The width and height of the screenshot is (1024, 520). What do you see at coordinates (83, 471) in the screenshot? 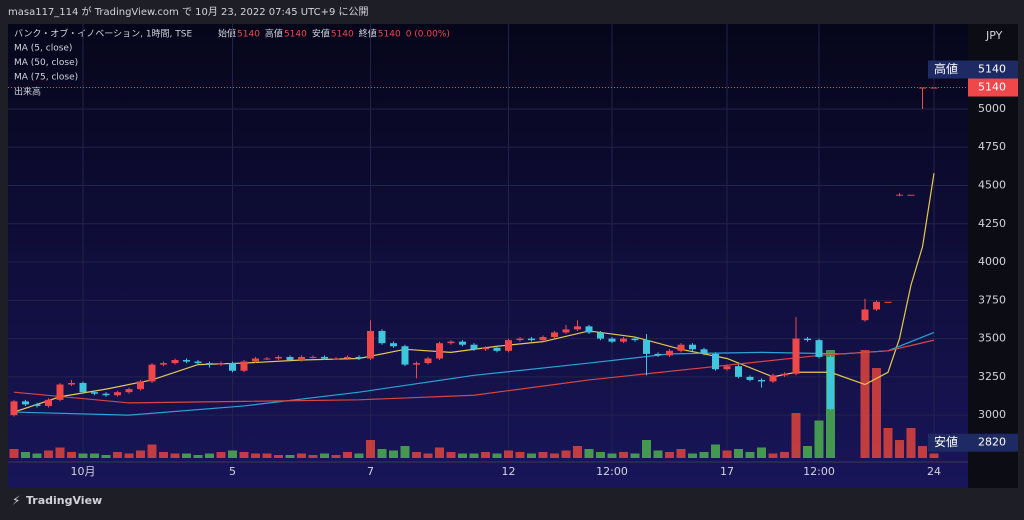
I see `x-tick-label: 10月` at bounding box center [83, 471].